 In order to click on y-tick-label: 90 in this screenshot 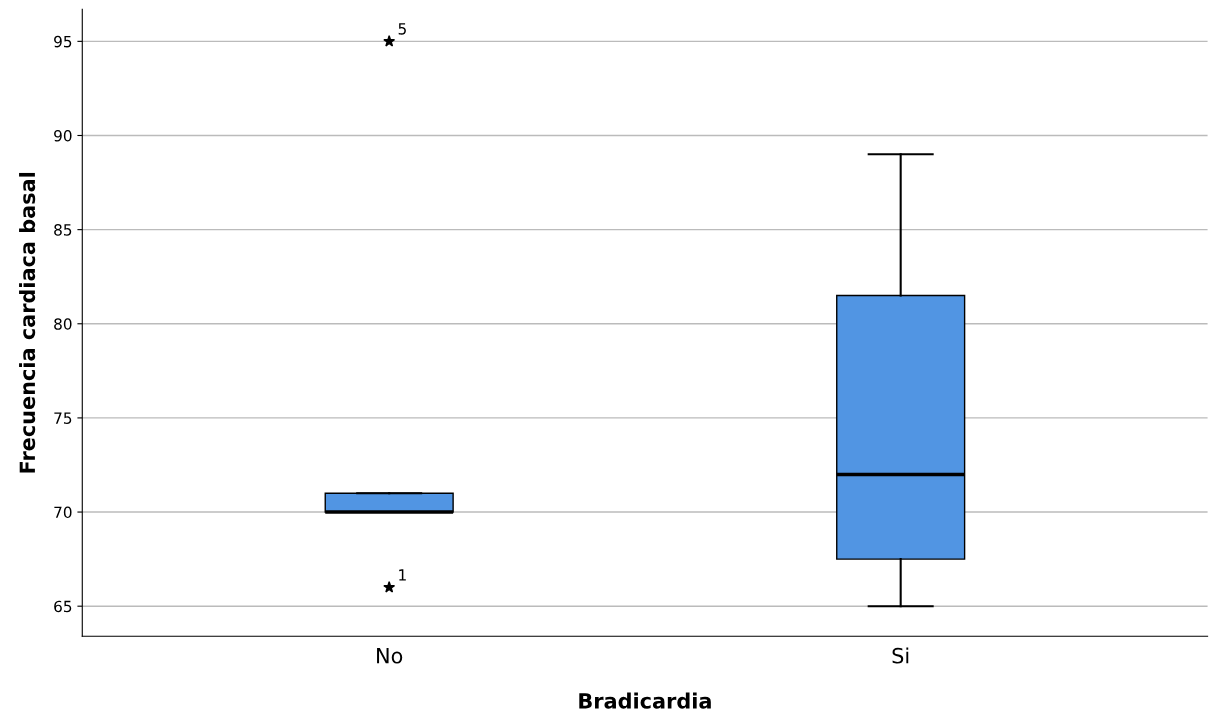, I will do `click(63, 135)`.